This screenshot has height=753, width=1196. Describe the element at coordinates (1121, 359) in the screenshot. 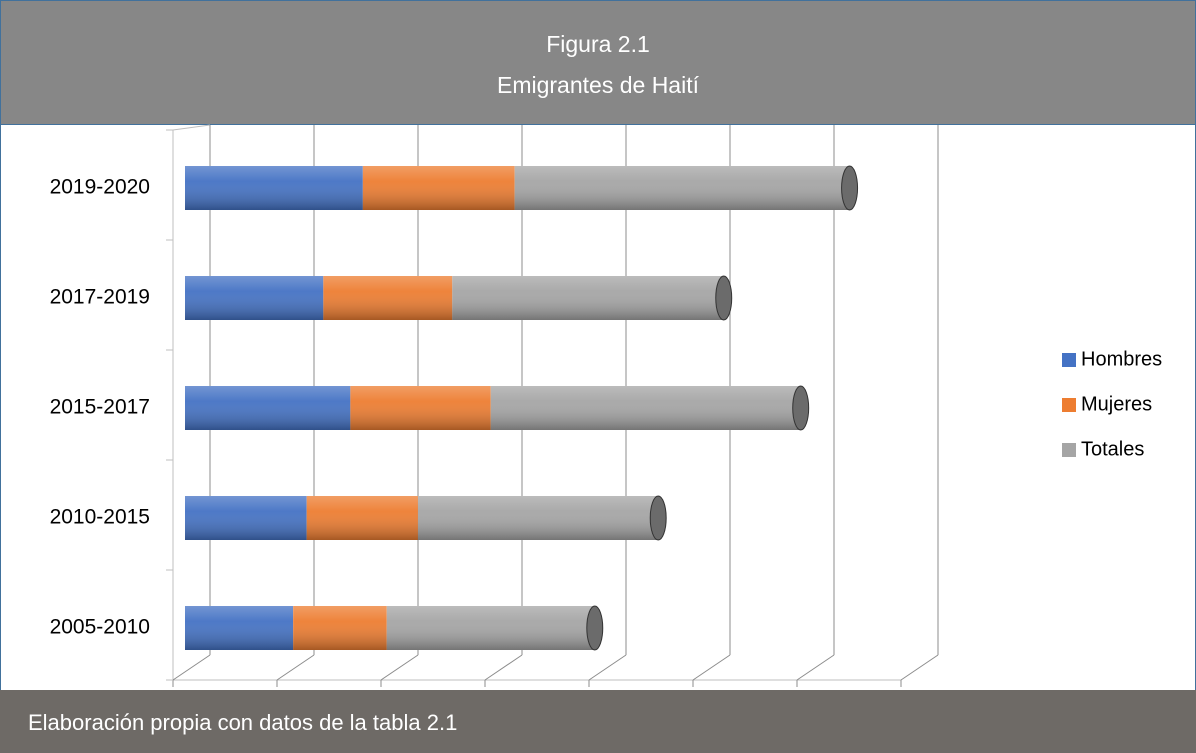

I see `legend-label: Hombres` at that location.